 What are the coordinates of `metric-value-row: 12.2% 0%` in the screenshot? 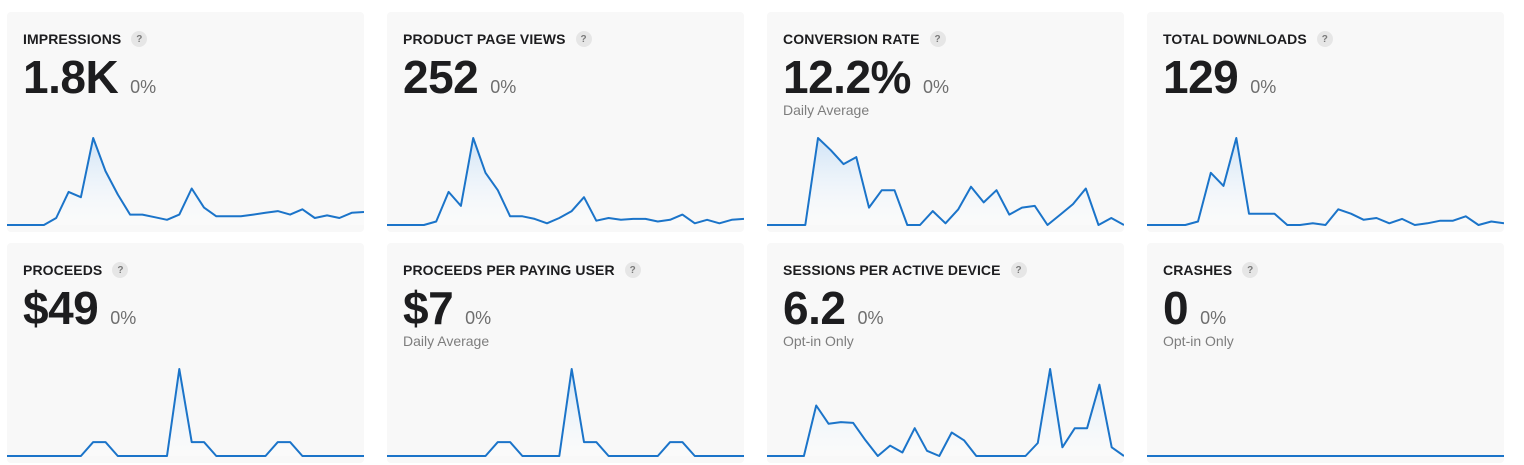 It's located at (866, 77).